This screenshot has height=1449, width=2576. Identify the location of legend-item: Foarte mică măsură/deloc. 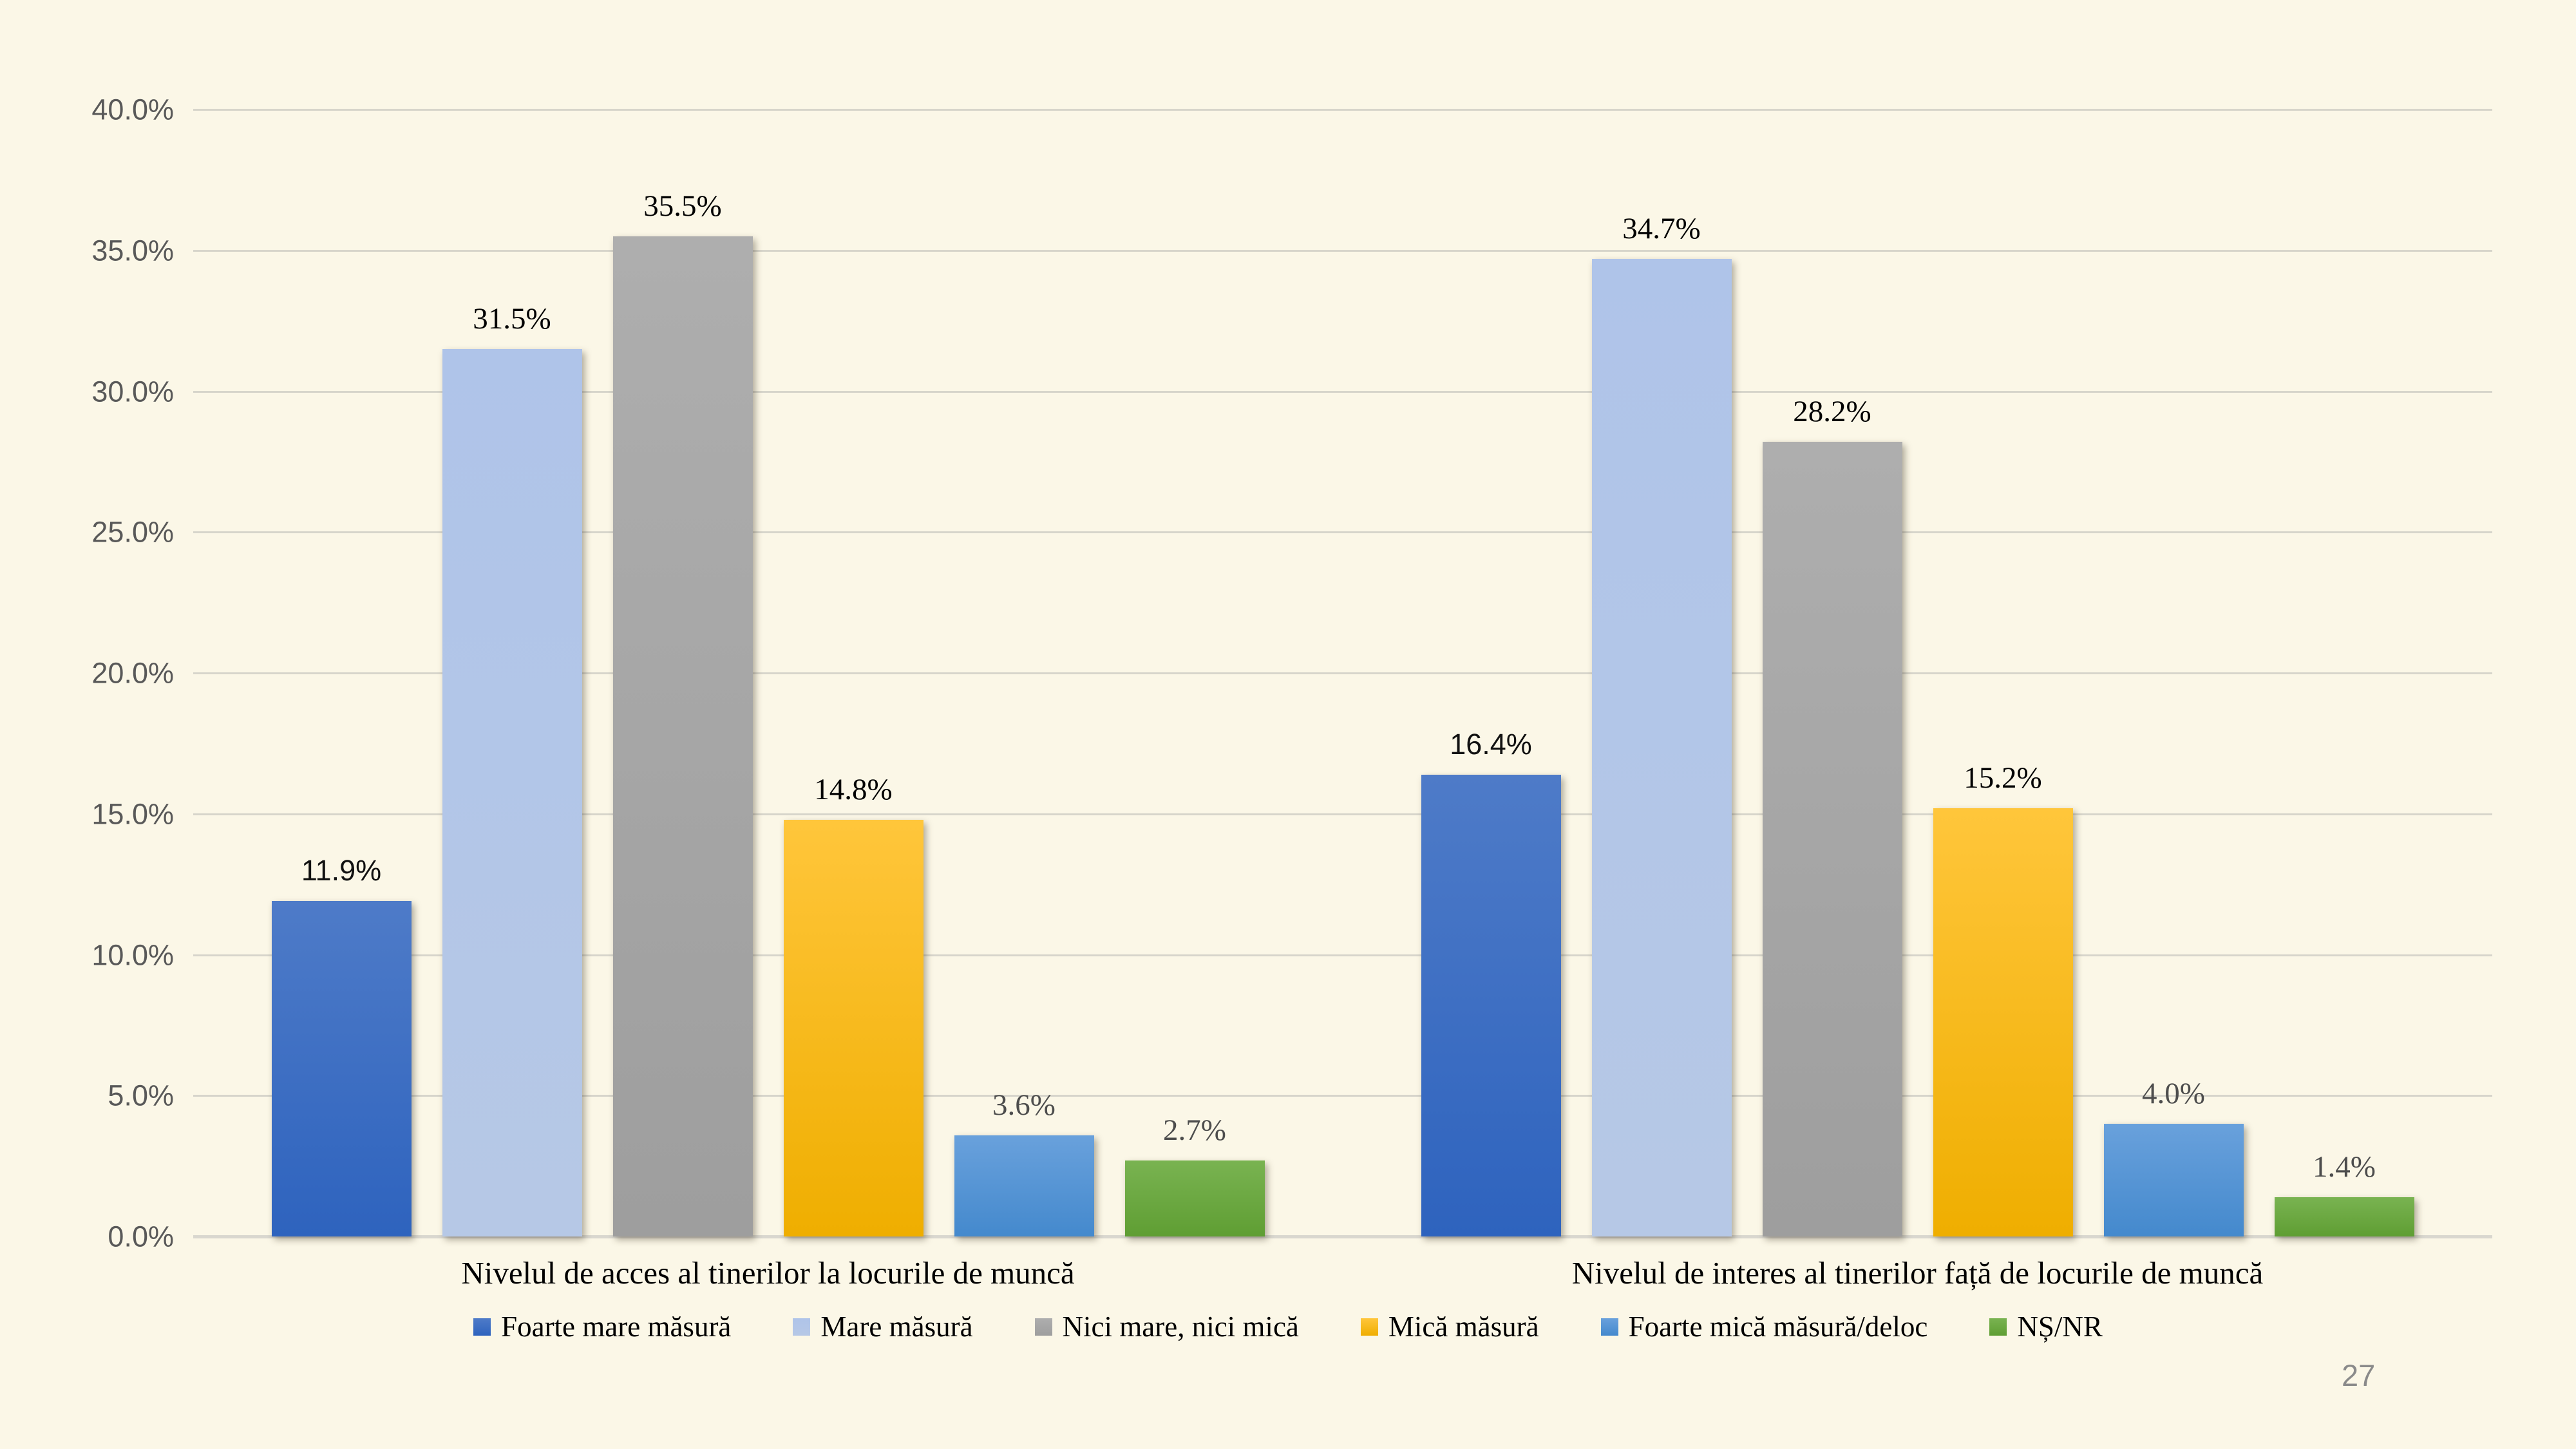
(1764, 1327).